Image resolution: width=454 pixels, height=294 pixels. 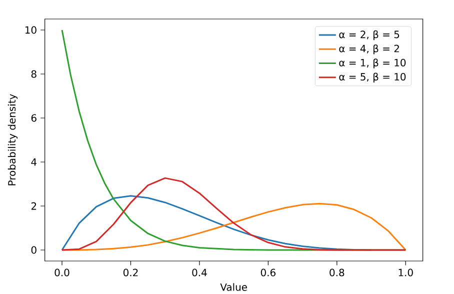 I want to click on y-tick-label: 10, so click(x=30, y=30).